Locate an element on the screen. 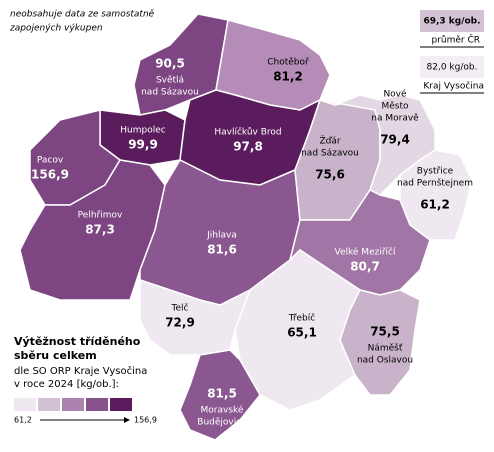 This screenshot has width=494, height=452. reference-value: 69,3 kg/ob. is located at coordinates (451, 22).